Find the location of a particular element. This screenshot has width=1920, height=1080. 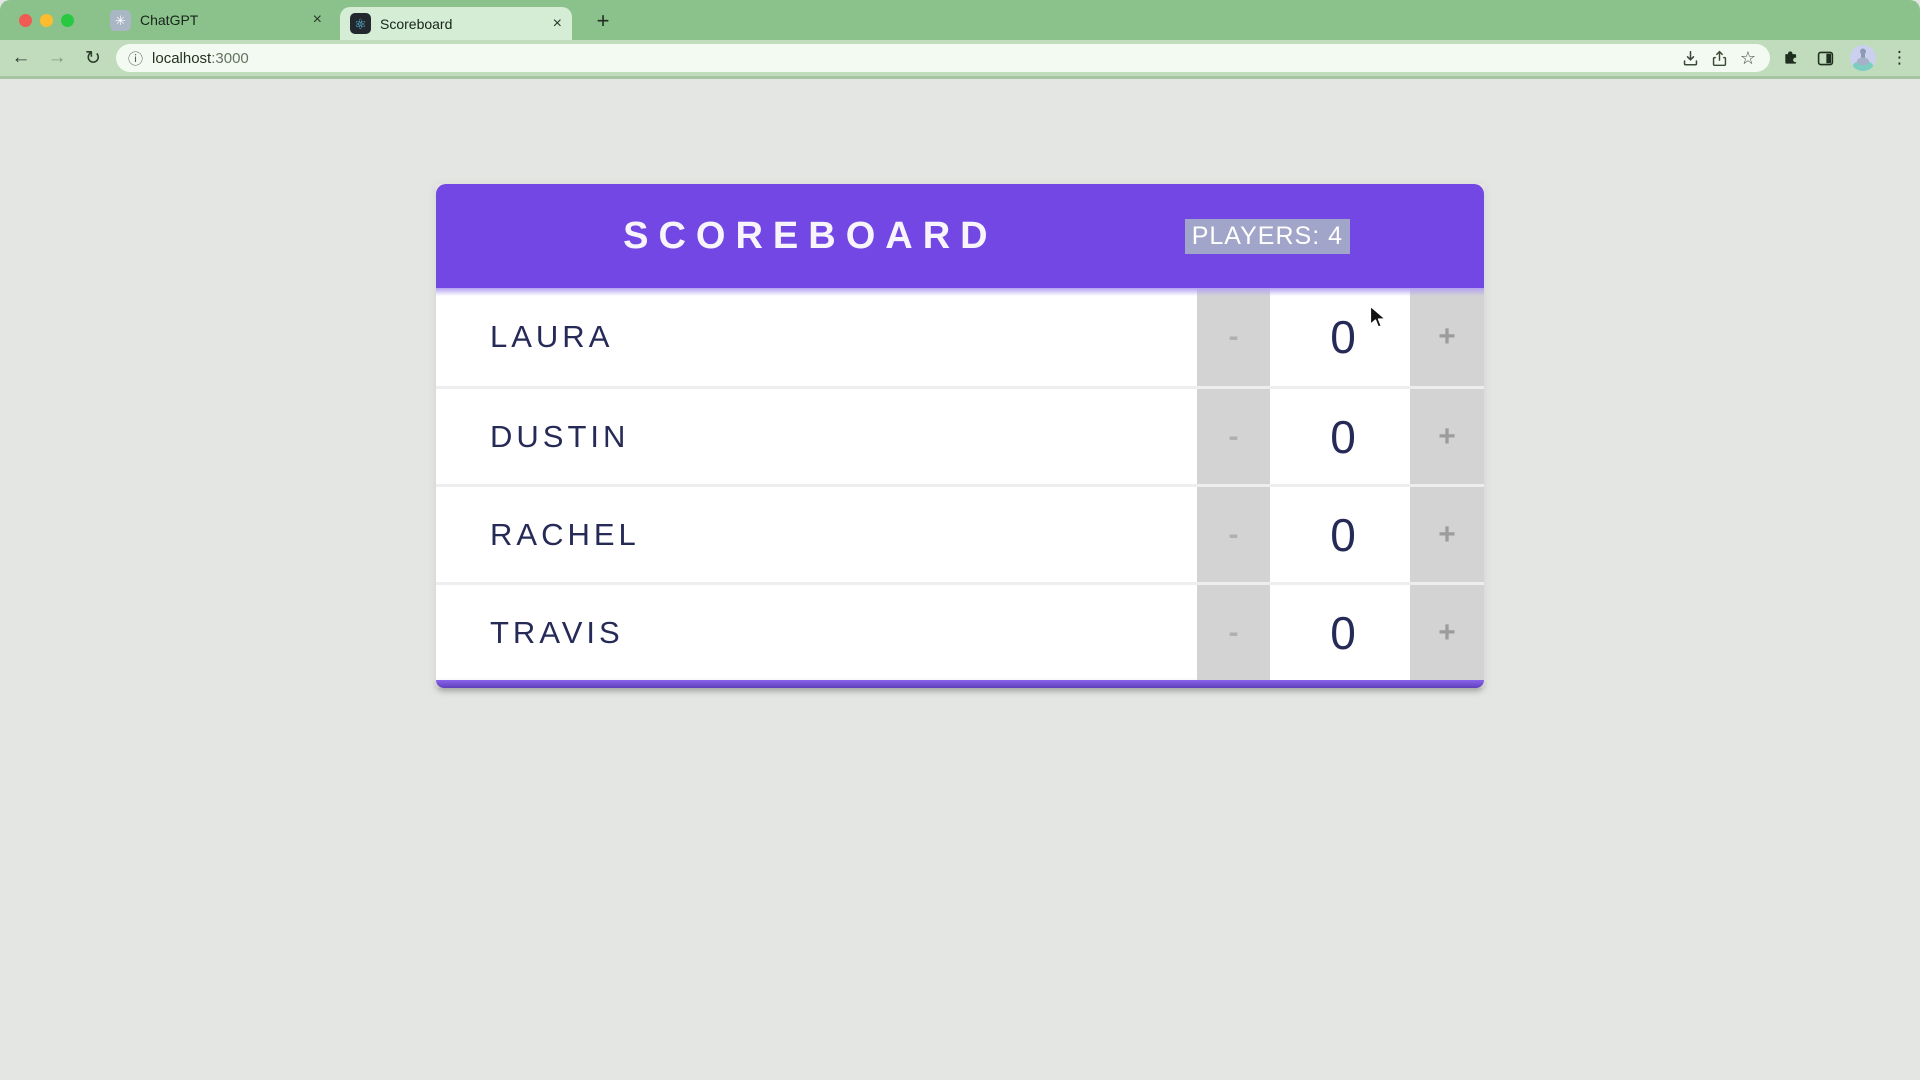

player-name: TRAVIS is located at coordinates (557, 632).